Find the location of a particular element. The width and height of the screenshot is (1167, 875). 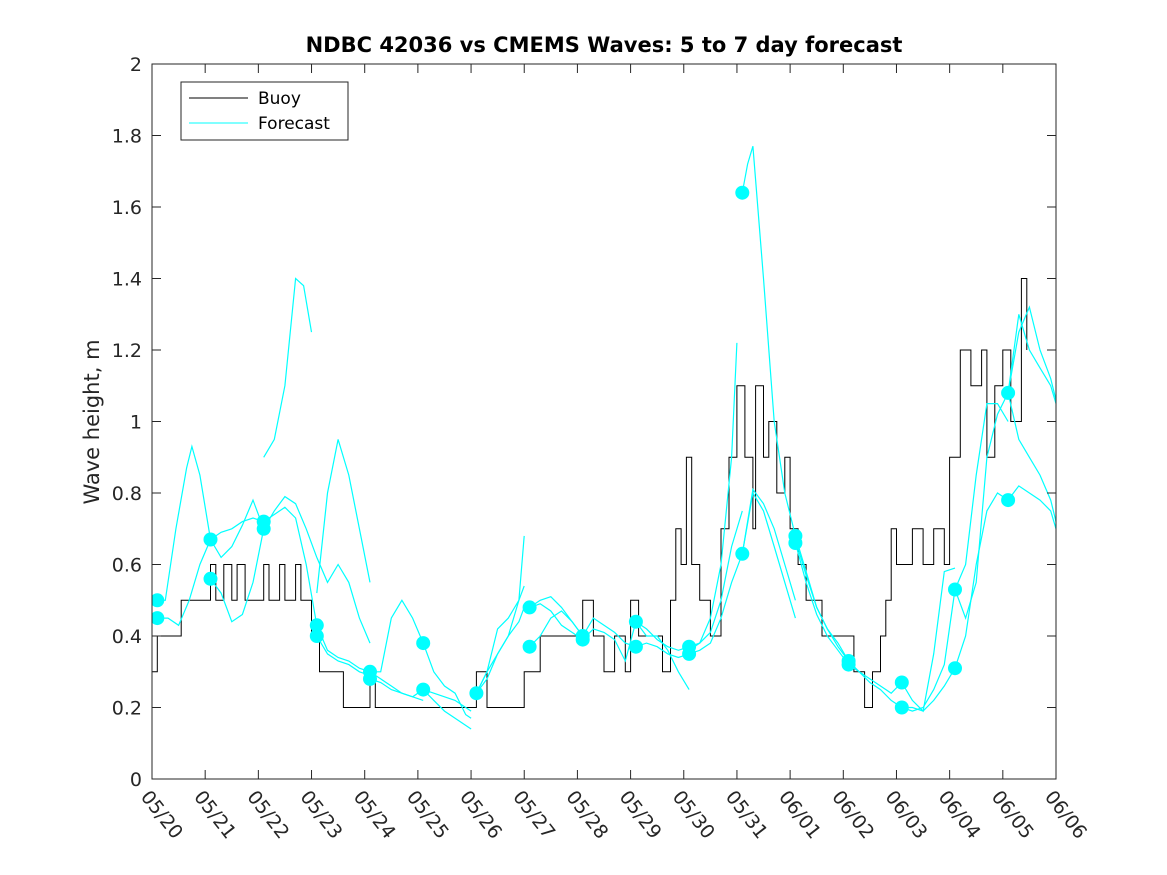

x-tick-label: 05/24 is located at coordinates (374, 815).